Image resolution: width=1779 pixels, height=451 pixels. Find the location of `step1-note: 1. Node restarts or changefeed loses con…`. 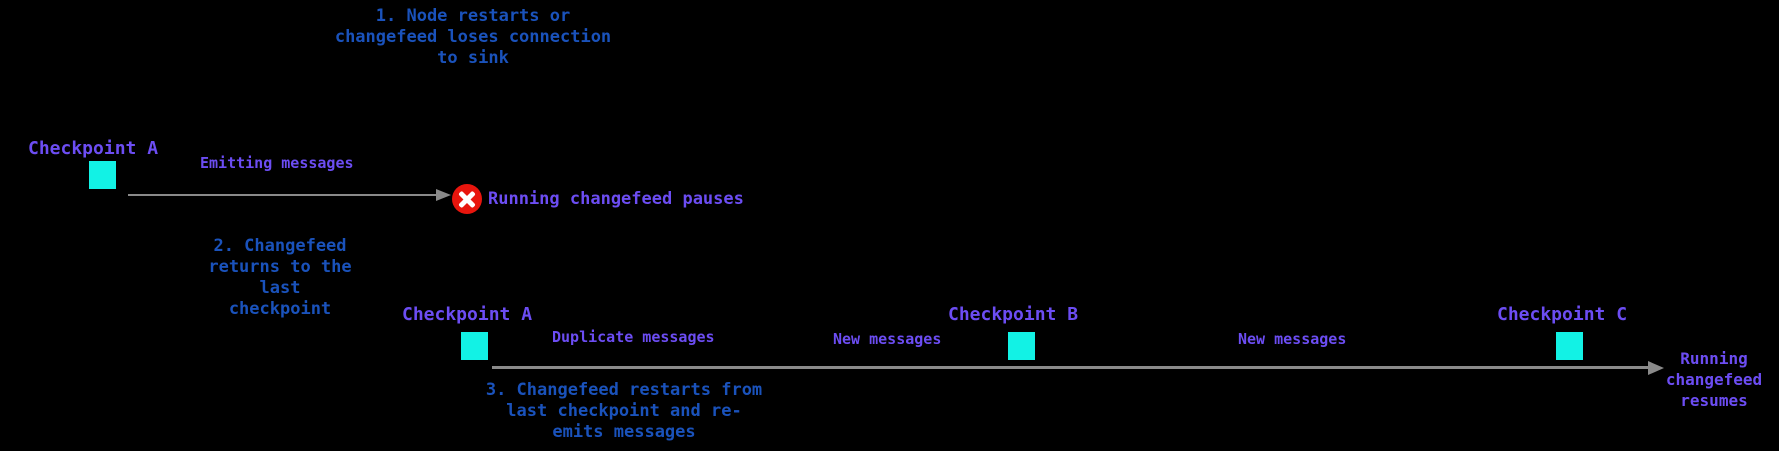

step1-note: 1. Node restarts or changefeed loses con… is located at coordinates (473, 37).